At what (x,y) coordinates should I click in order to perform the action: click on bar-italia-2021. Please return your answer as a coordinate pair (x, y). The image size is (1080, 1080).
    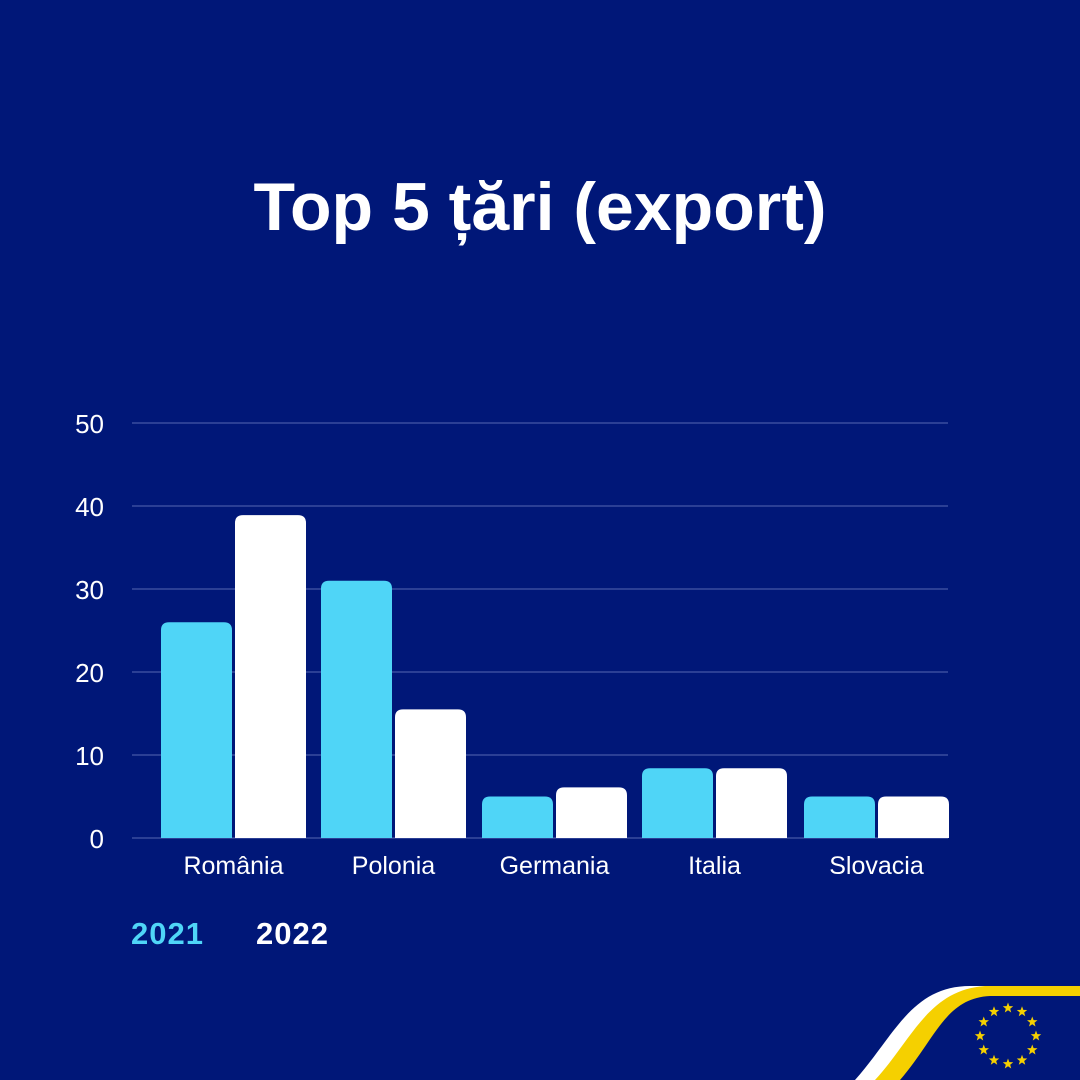
    Looking at the image, I should click on (677, 803).